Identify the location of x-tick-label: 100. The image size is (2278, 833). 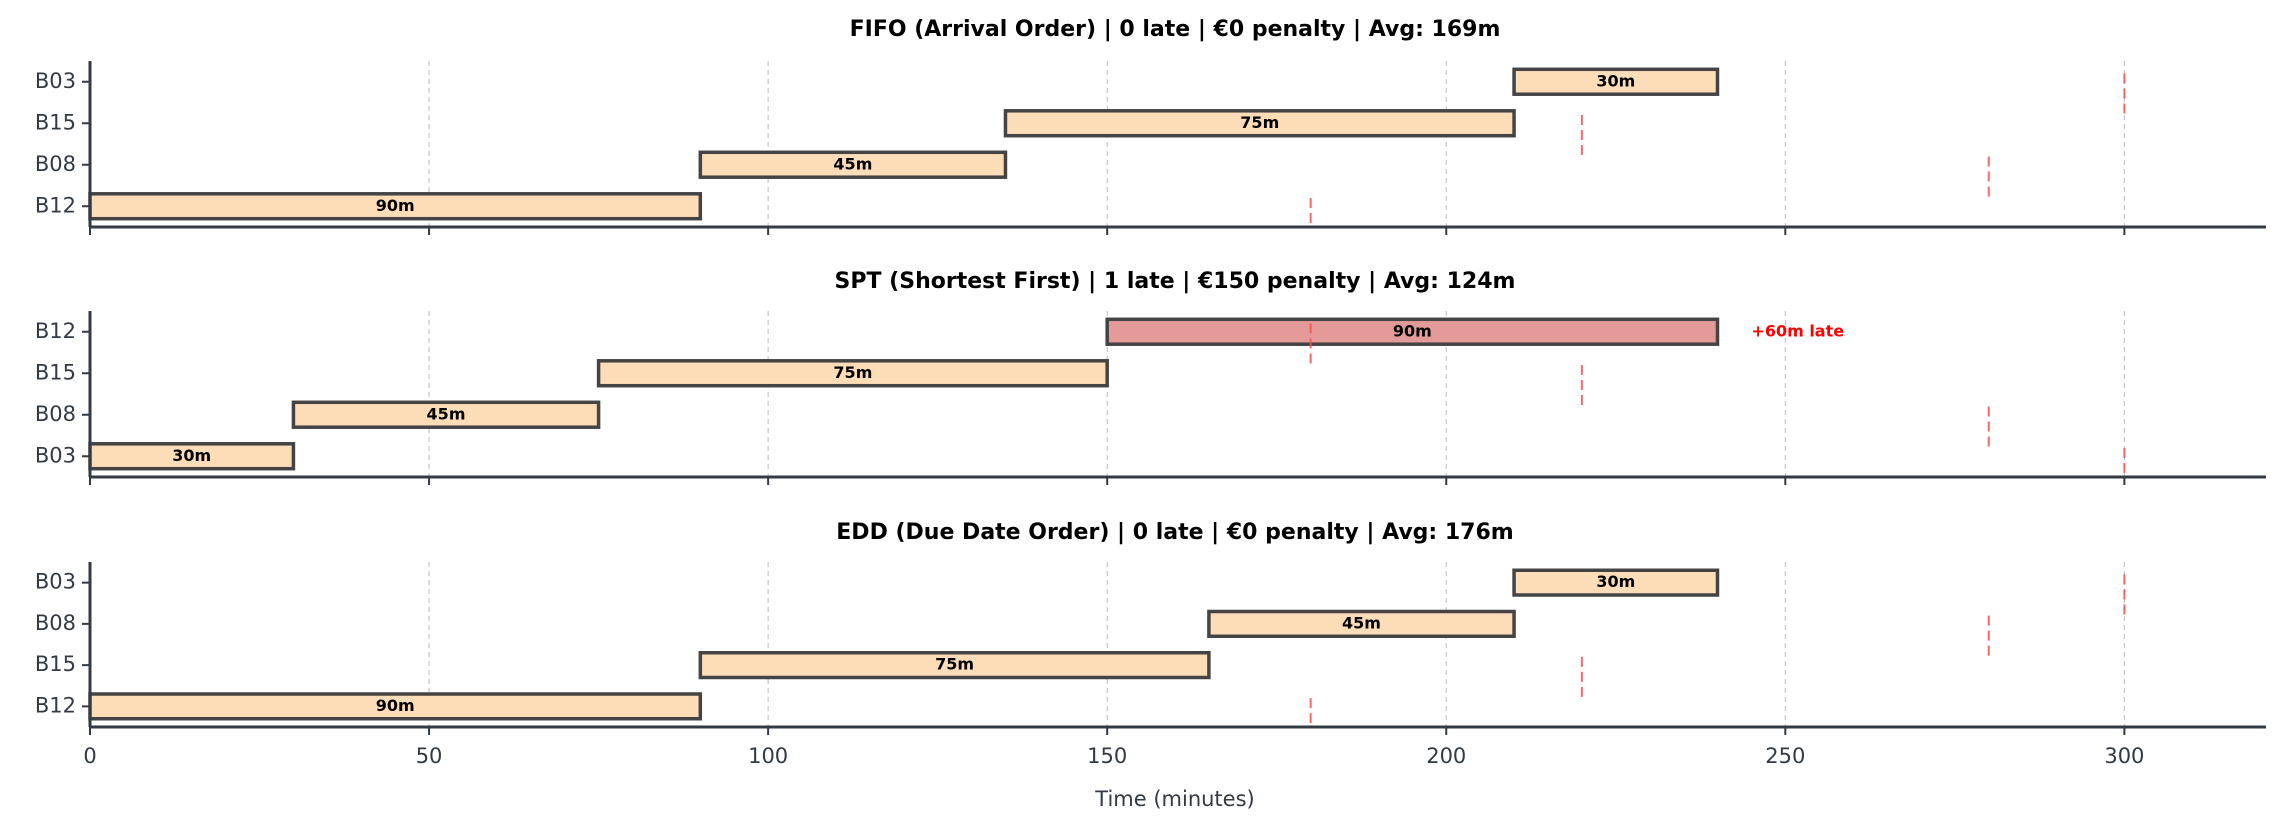
(768, 756).